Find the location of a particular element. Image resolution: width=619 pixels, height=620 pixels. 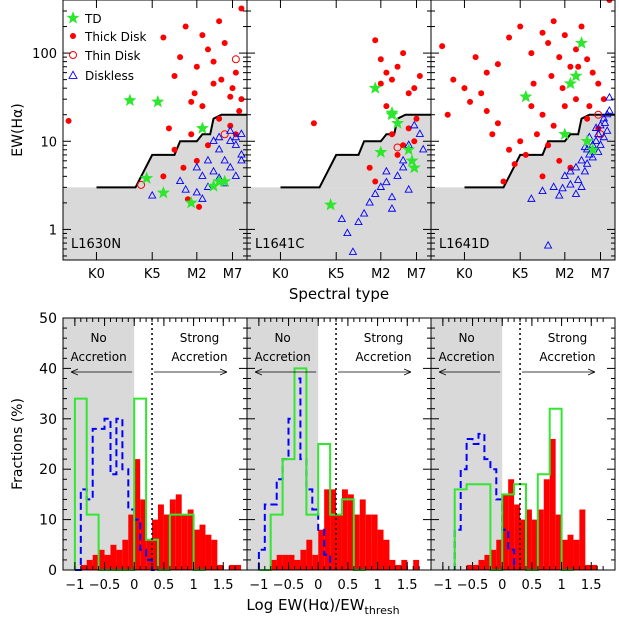

scatter-panel-L1641D is located at coordinates (523, 130).